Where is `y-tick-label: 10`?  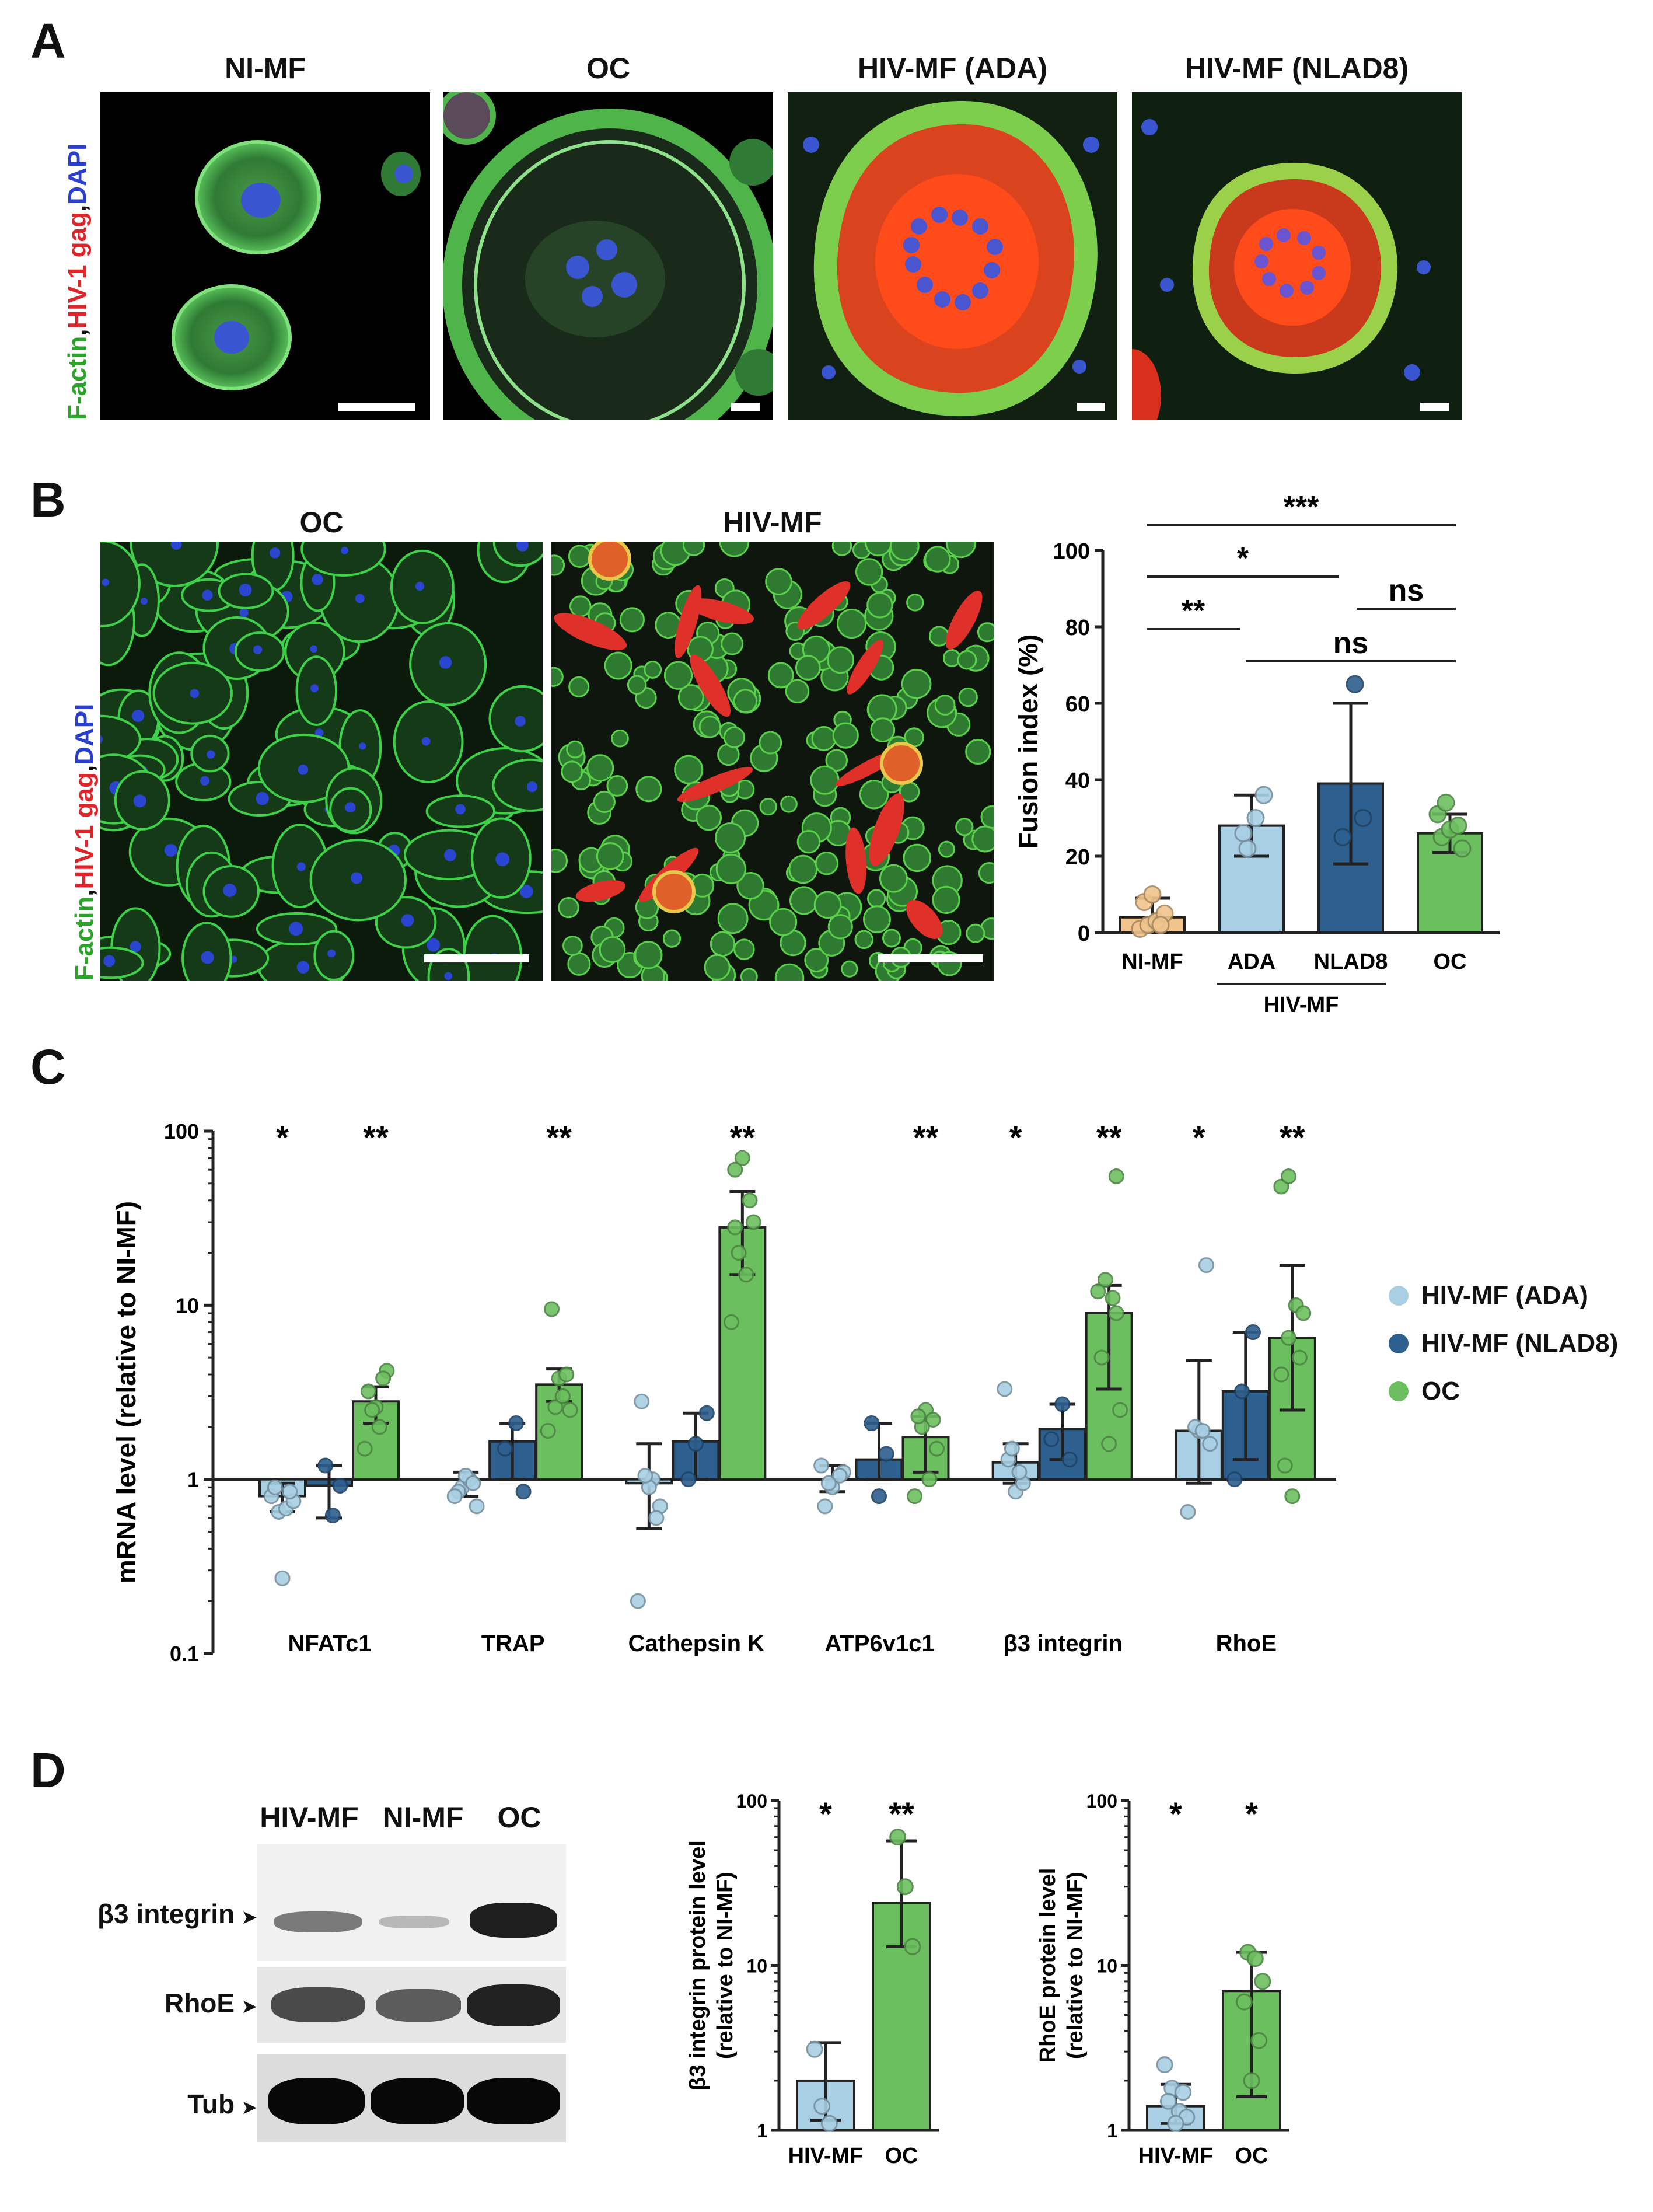 y-tick-label: 10 is located at coordinates (188, 1305).